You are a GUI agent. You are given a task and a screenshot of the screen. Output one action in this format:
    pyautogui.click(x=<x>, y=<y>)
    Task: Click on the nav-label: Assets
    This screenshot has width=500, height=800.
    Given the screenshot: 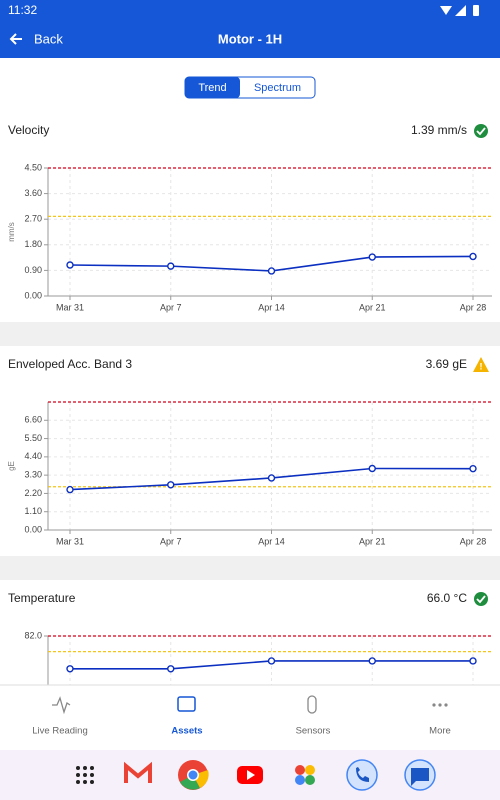 What is the action you would take?
    pyautogui.click(x=186, y=731)
    